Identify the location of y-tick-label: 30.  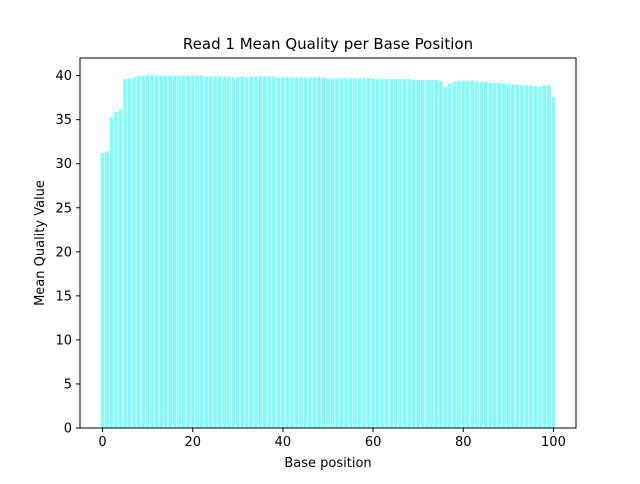
(63, 164).